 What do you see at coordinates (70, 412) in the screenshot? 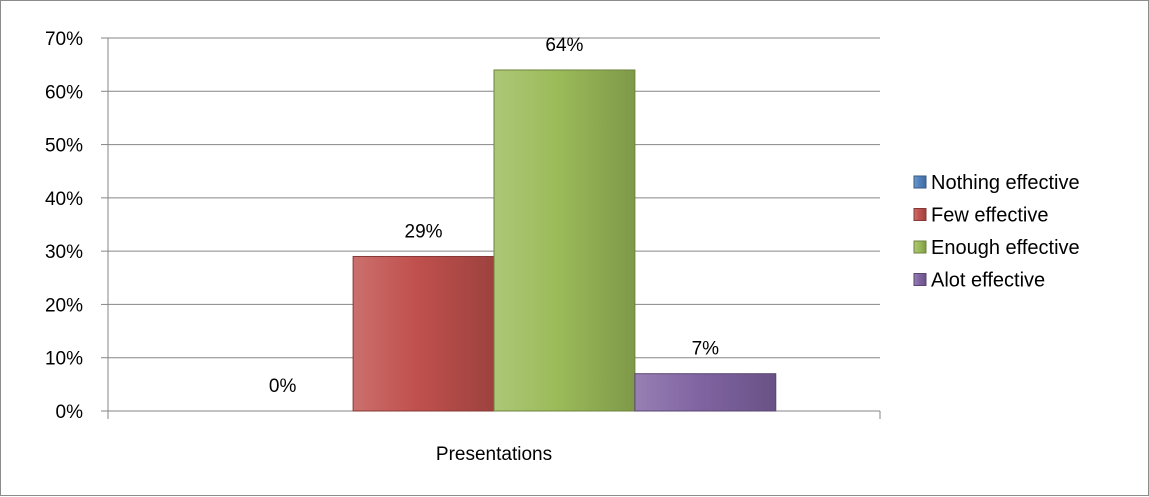
I see `y-tick-label: 0%` at bounding box center [70, 412].